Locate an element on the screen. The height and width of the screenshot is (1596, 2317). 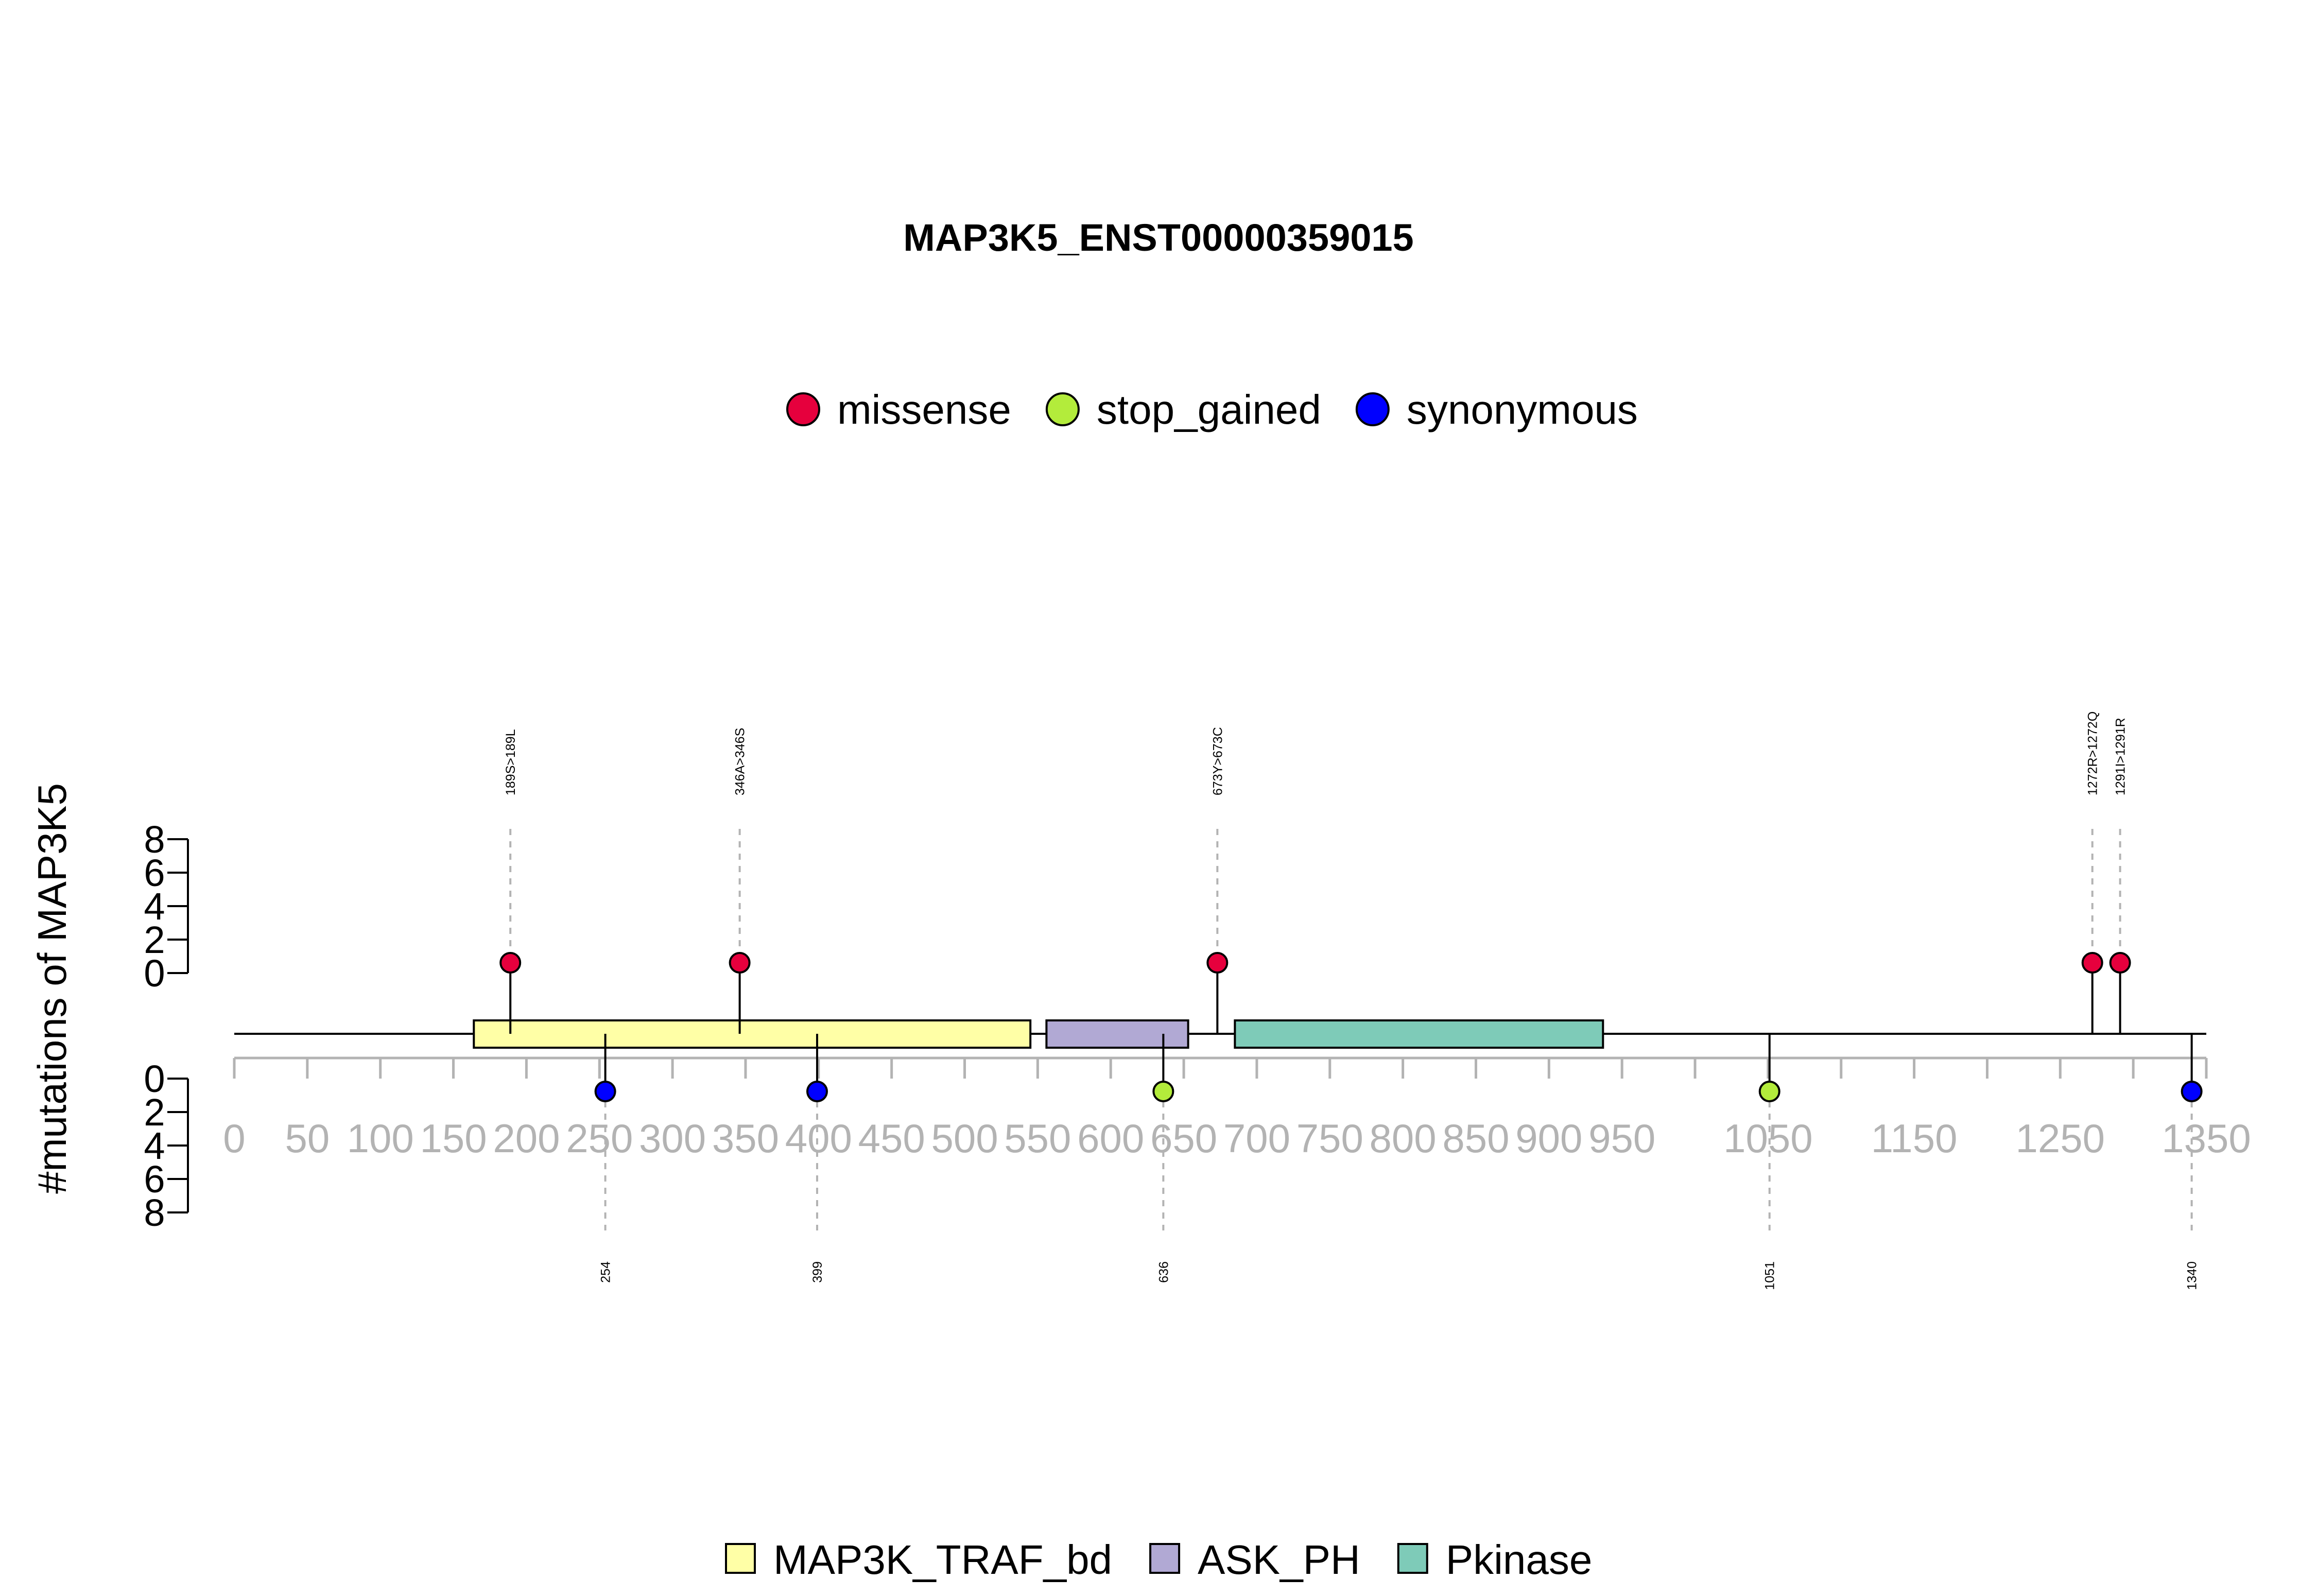
x-tick-label: 950 is located at coordinates (1621, 1139).